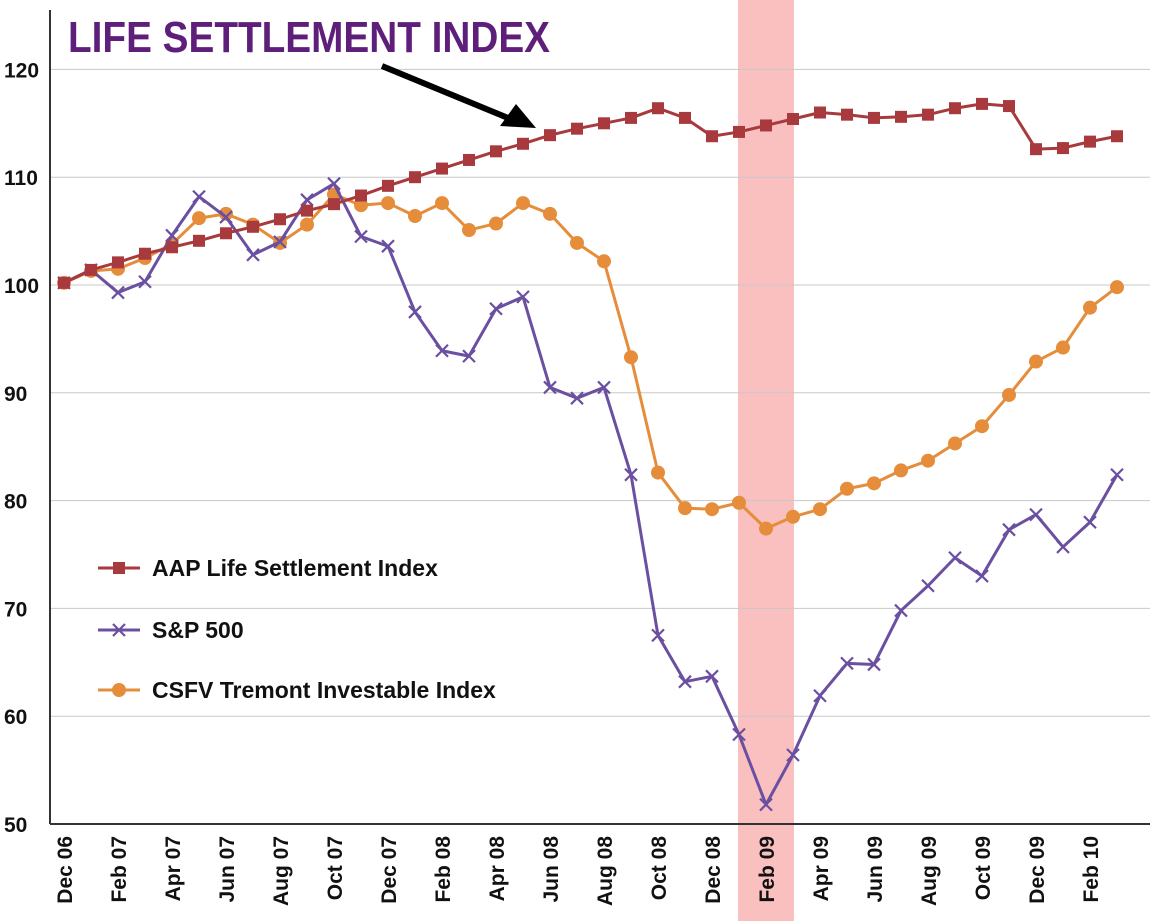  I want to click on y-tick-label-60: 60, so click(15, 717).